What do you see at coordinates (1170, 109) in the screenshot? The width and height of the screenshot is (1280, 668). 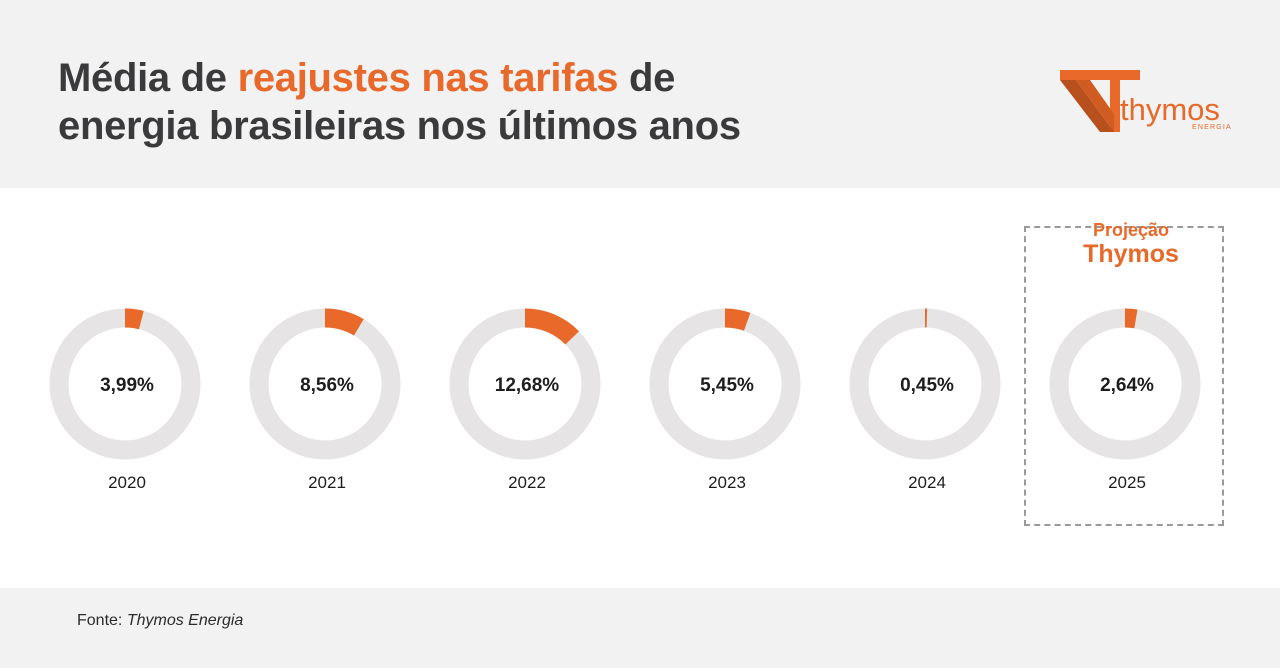 I see `logo-wordmark: thymos` at bounding box center [1170, 109].